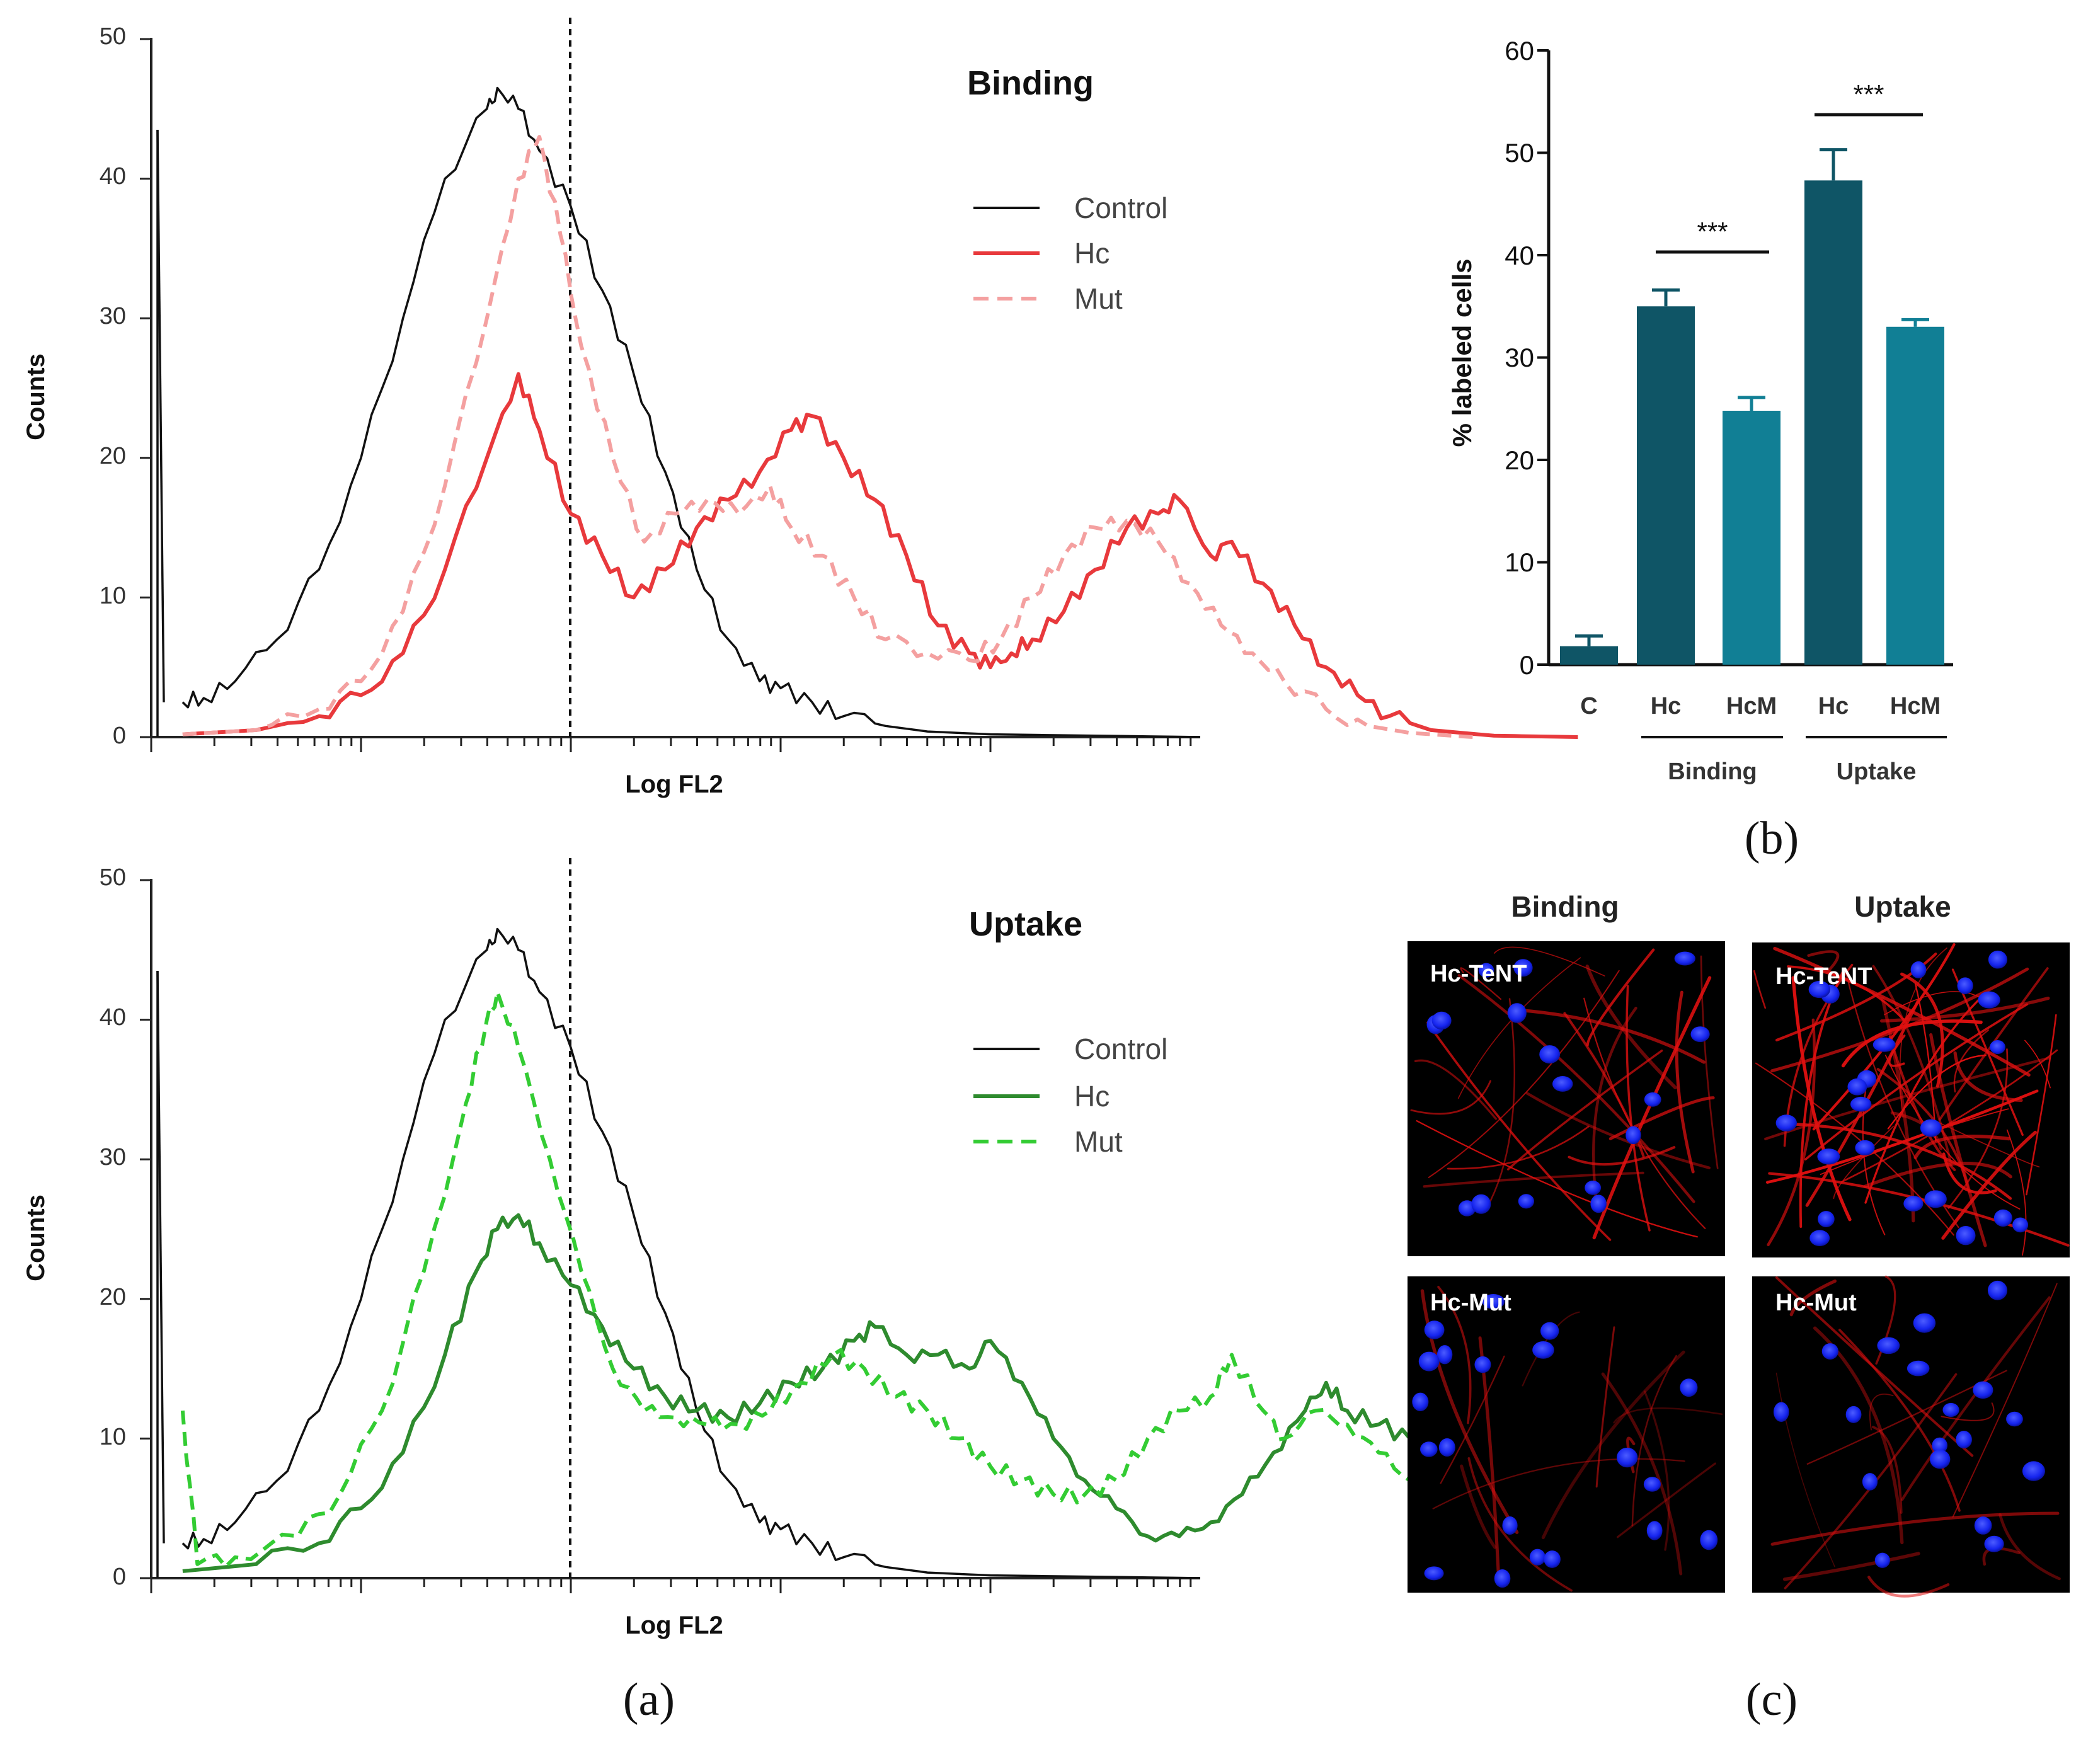 The height and width of the screenshot is (1764, 2093). I want to click on y-tick-label: 20, so click(1520, 460).